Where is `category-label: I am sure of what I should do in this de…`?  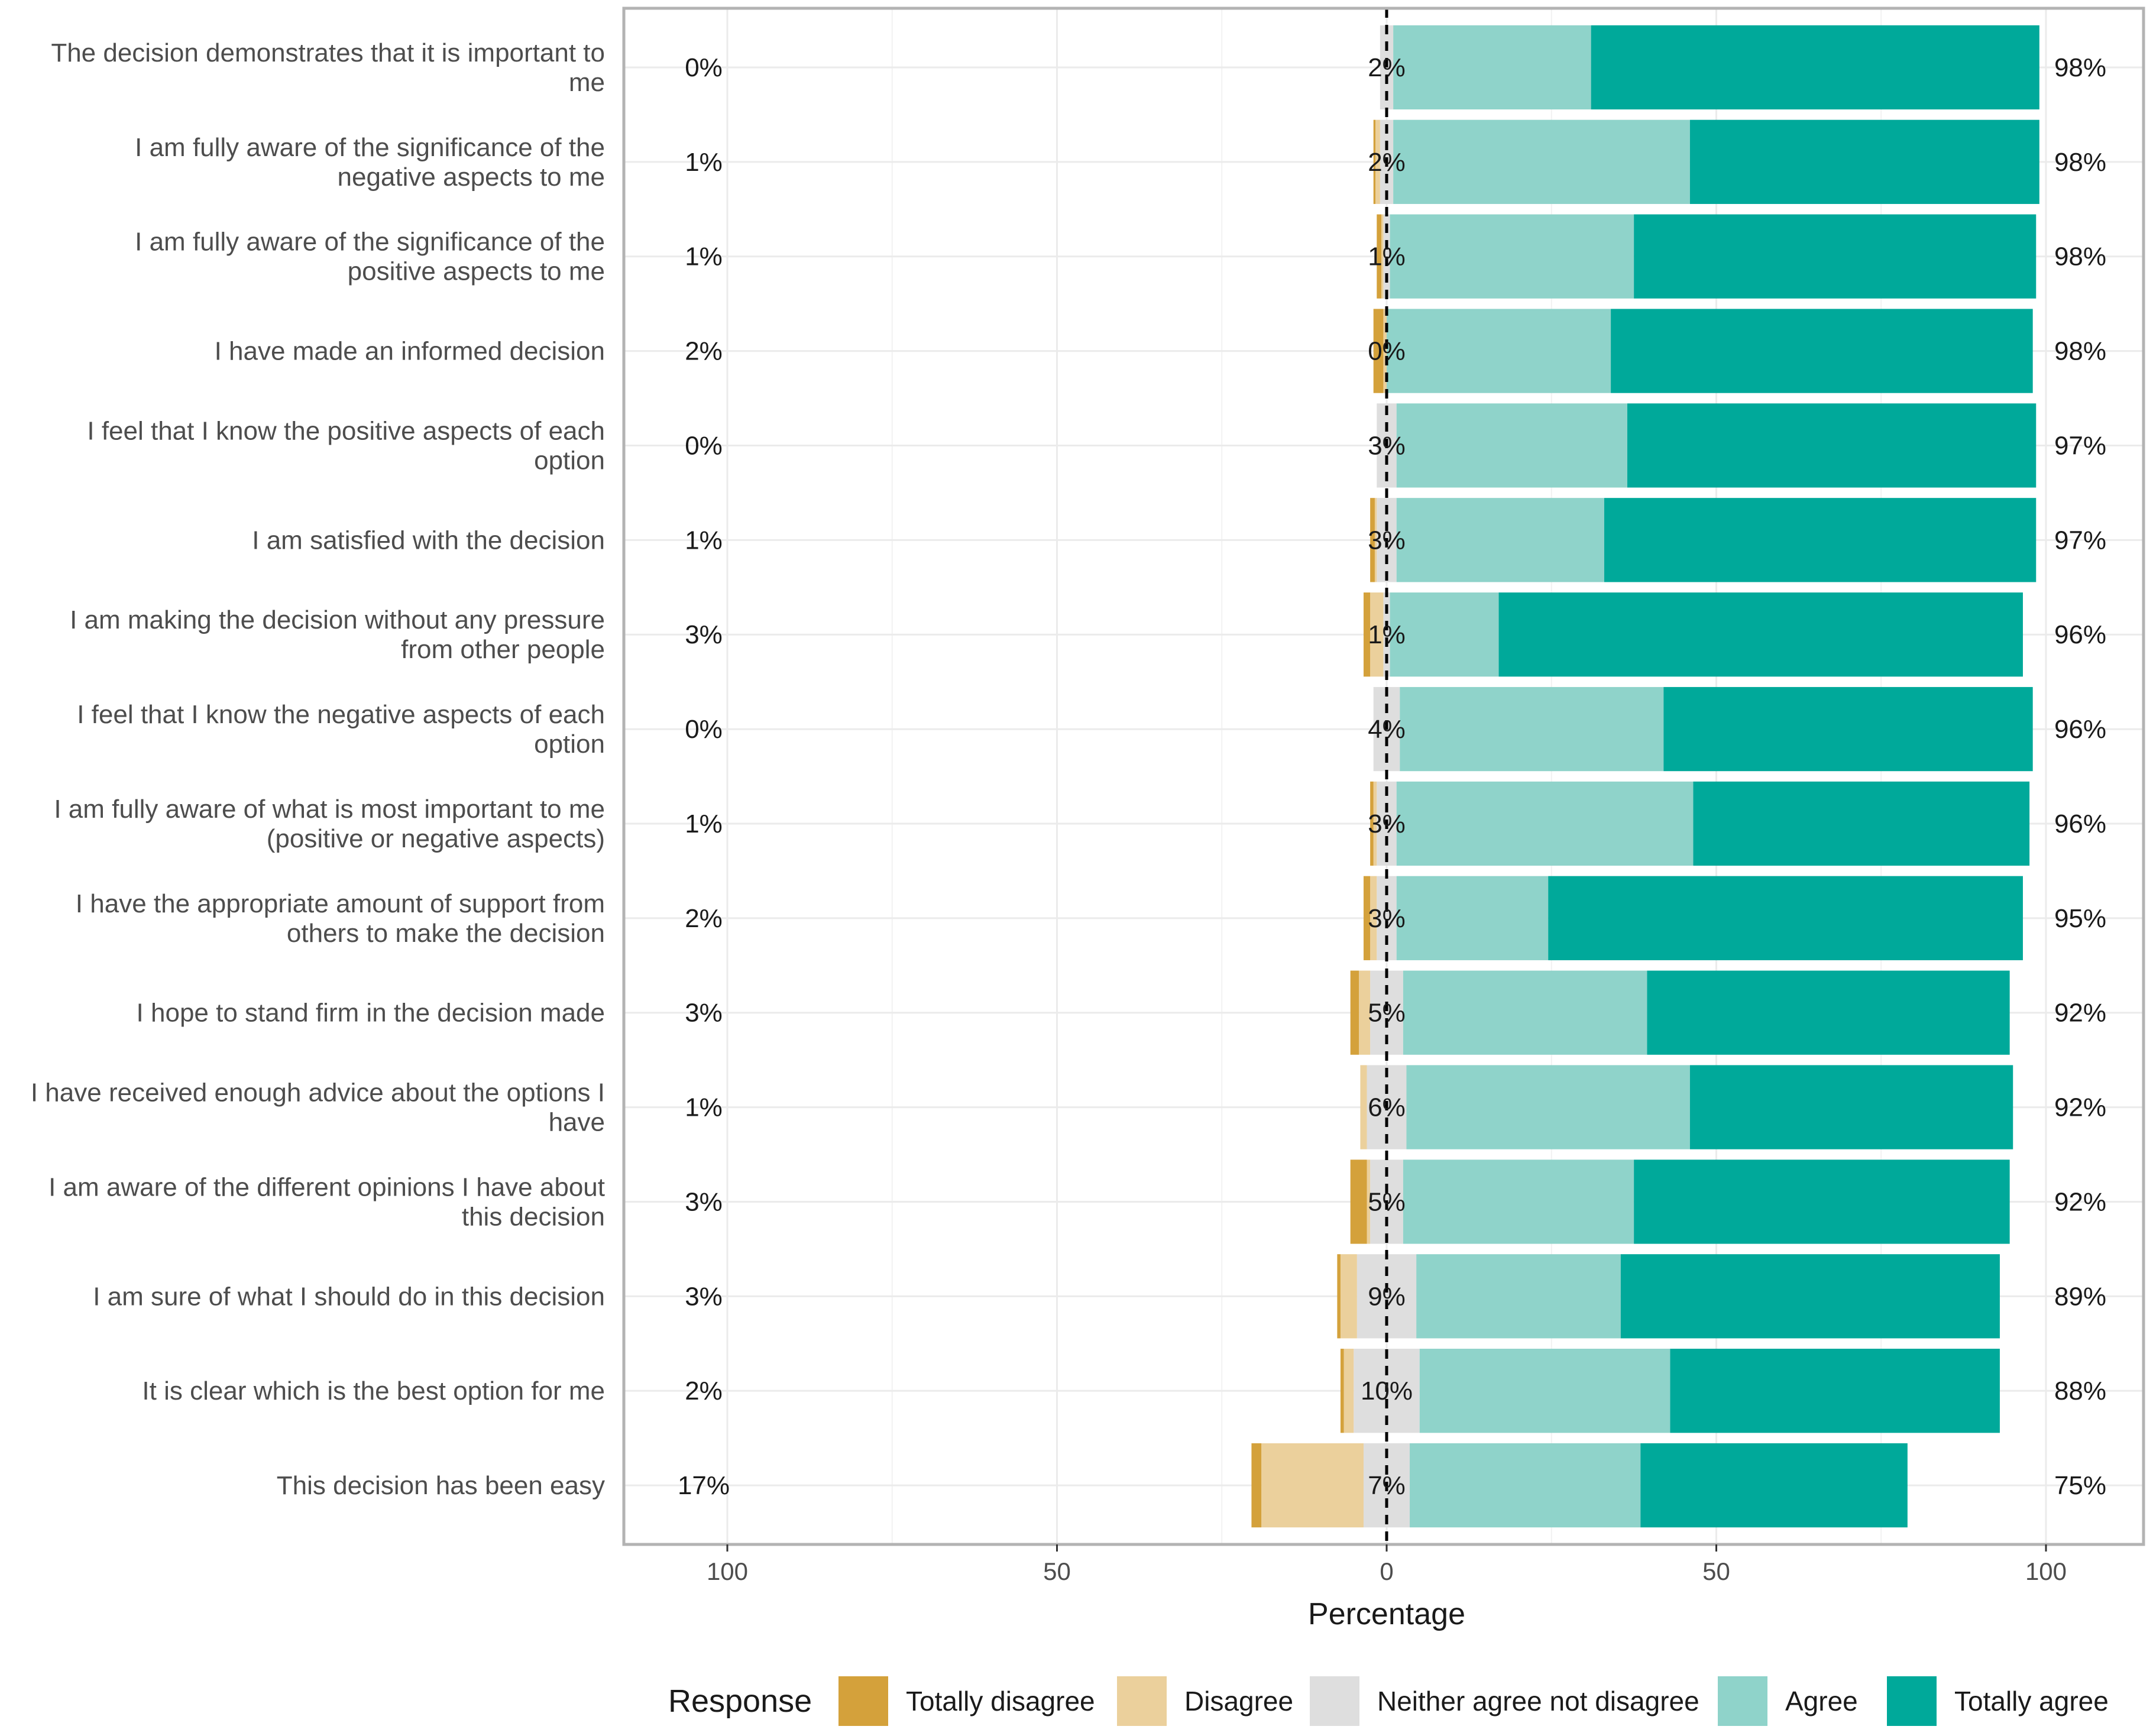 category-label: I am sure of what I should do in this de… is located at coordinates (349, 1296).